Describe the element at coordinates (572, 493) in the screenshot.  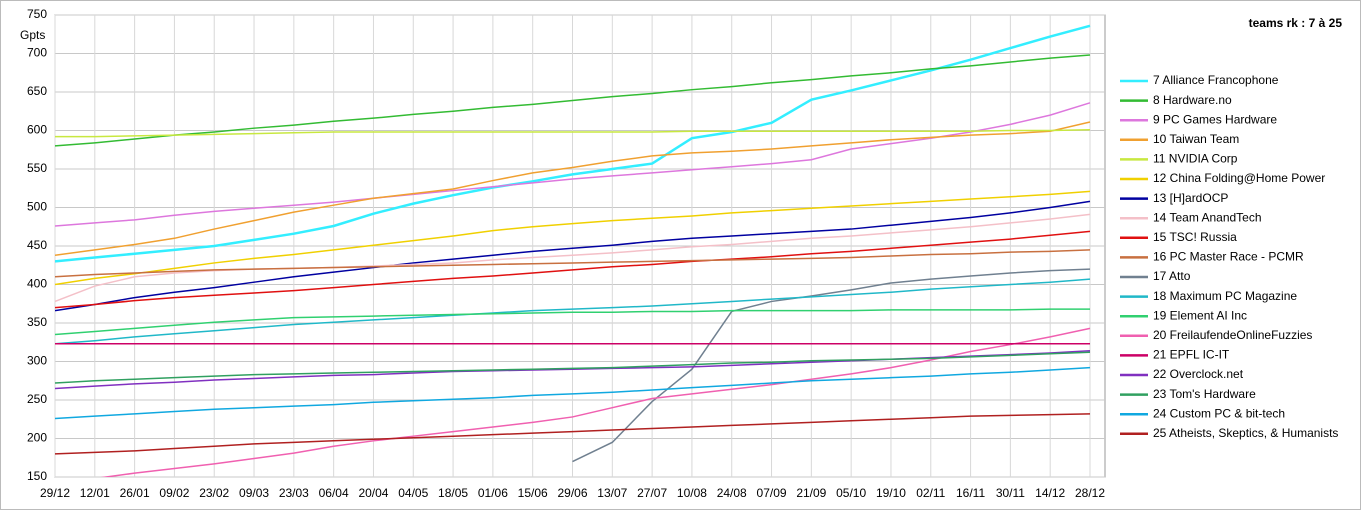
I see `x-tick-label: 29/06` at that location.